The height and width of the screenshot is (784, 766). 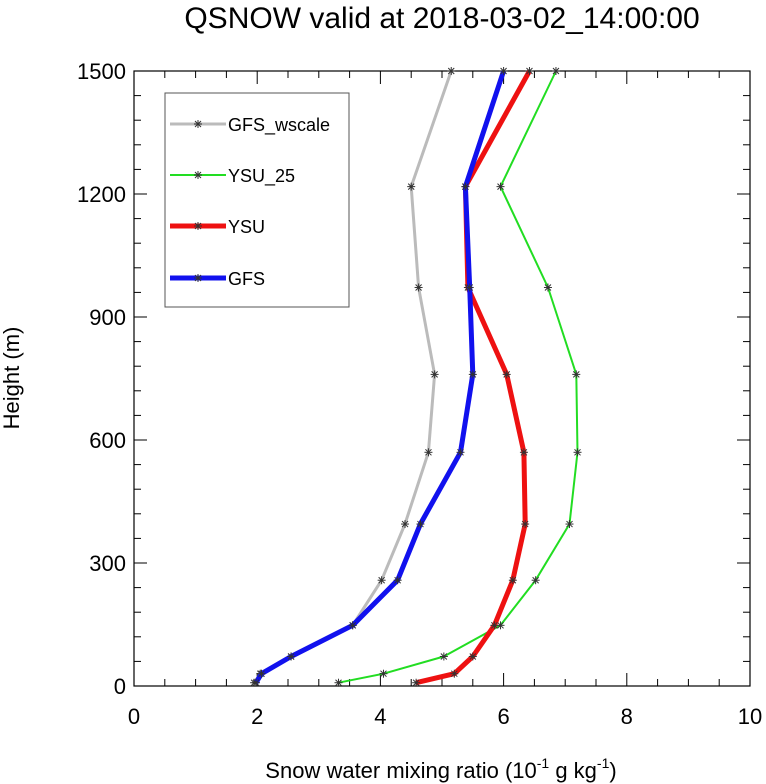 I want to click on x-tick-label: 0, so click(x=134, y=716).